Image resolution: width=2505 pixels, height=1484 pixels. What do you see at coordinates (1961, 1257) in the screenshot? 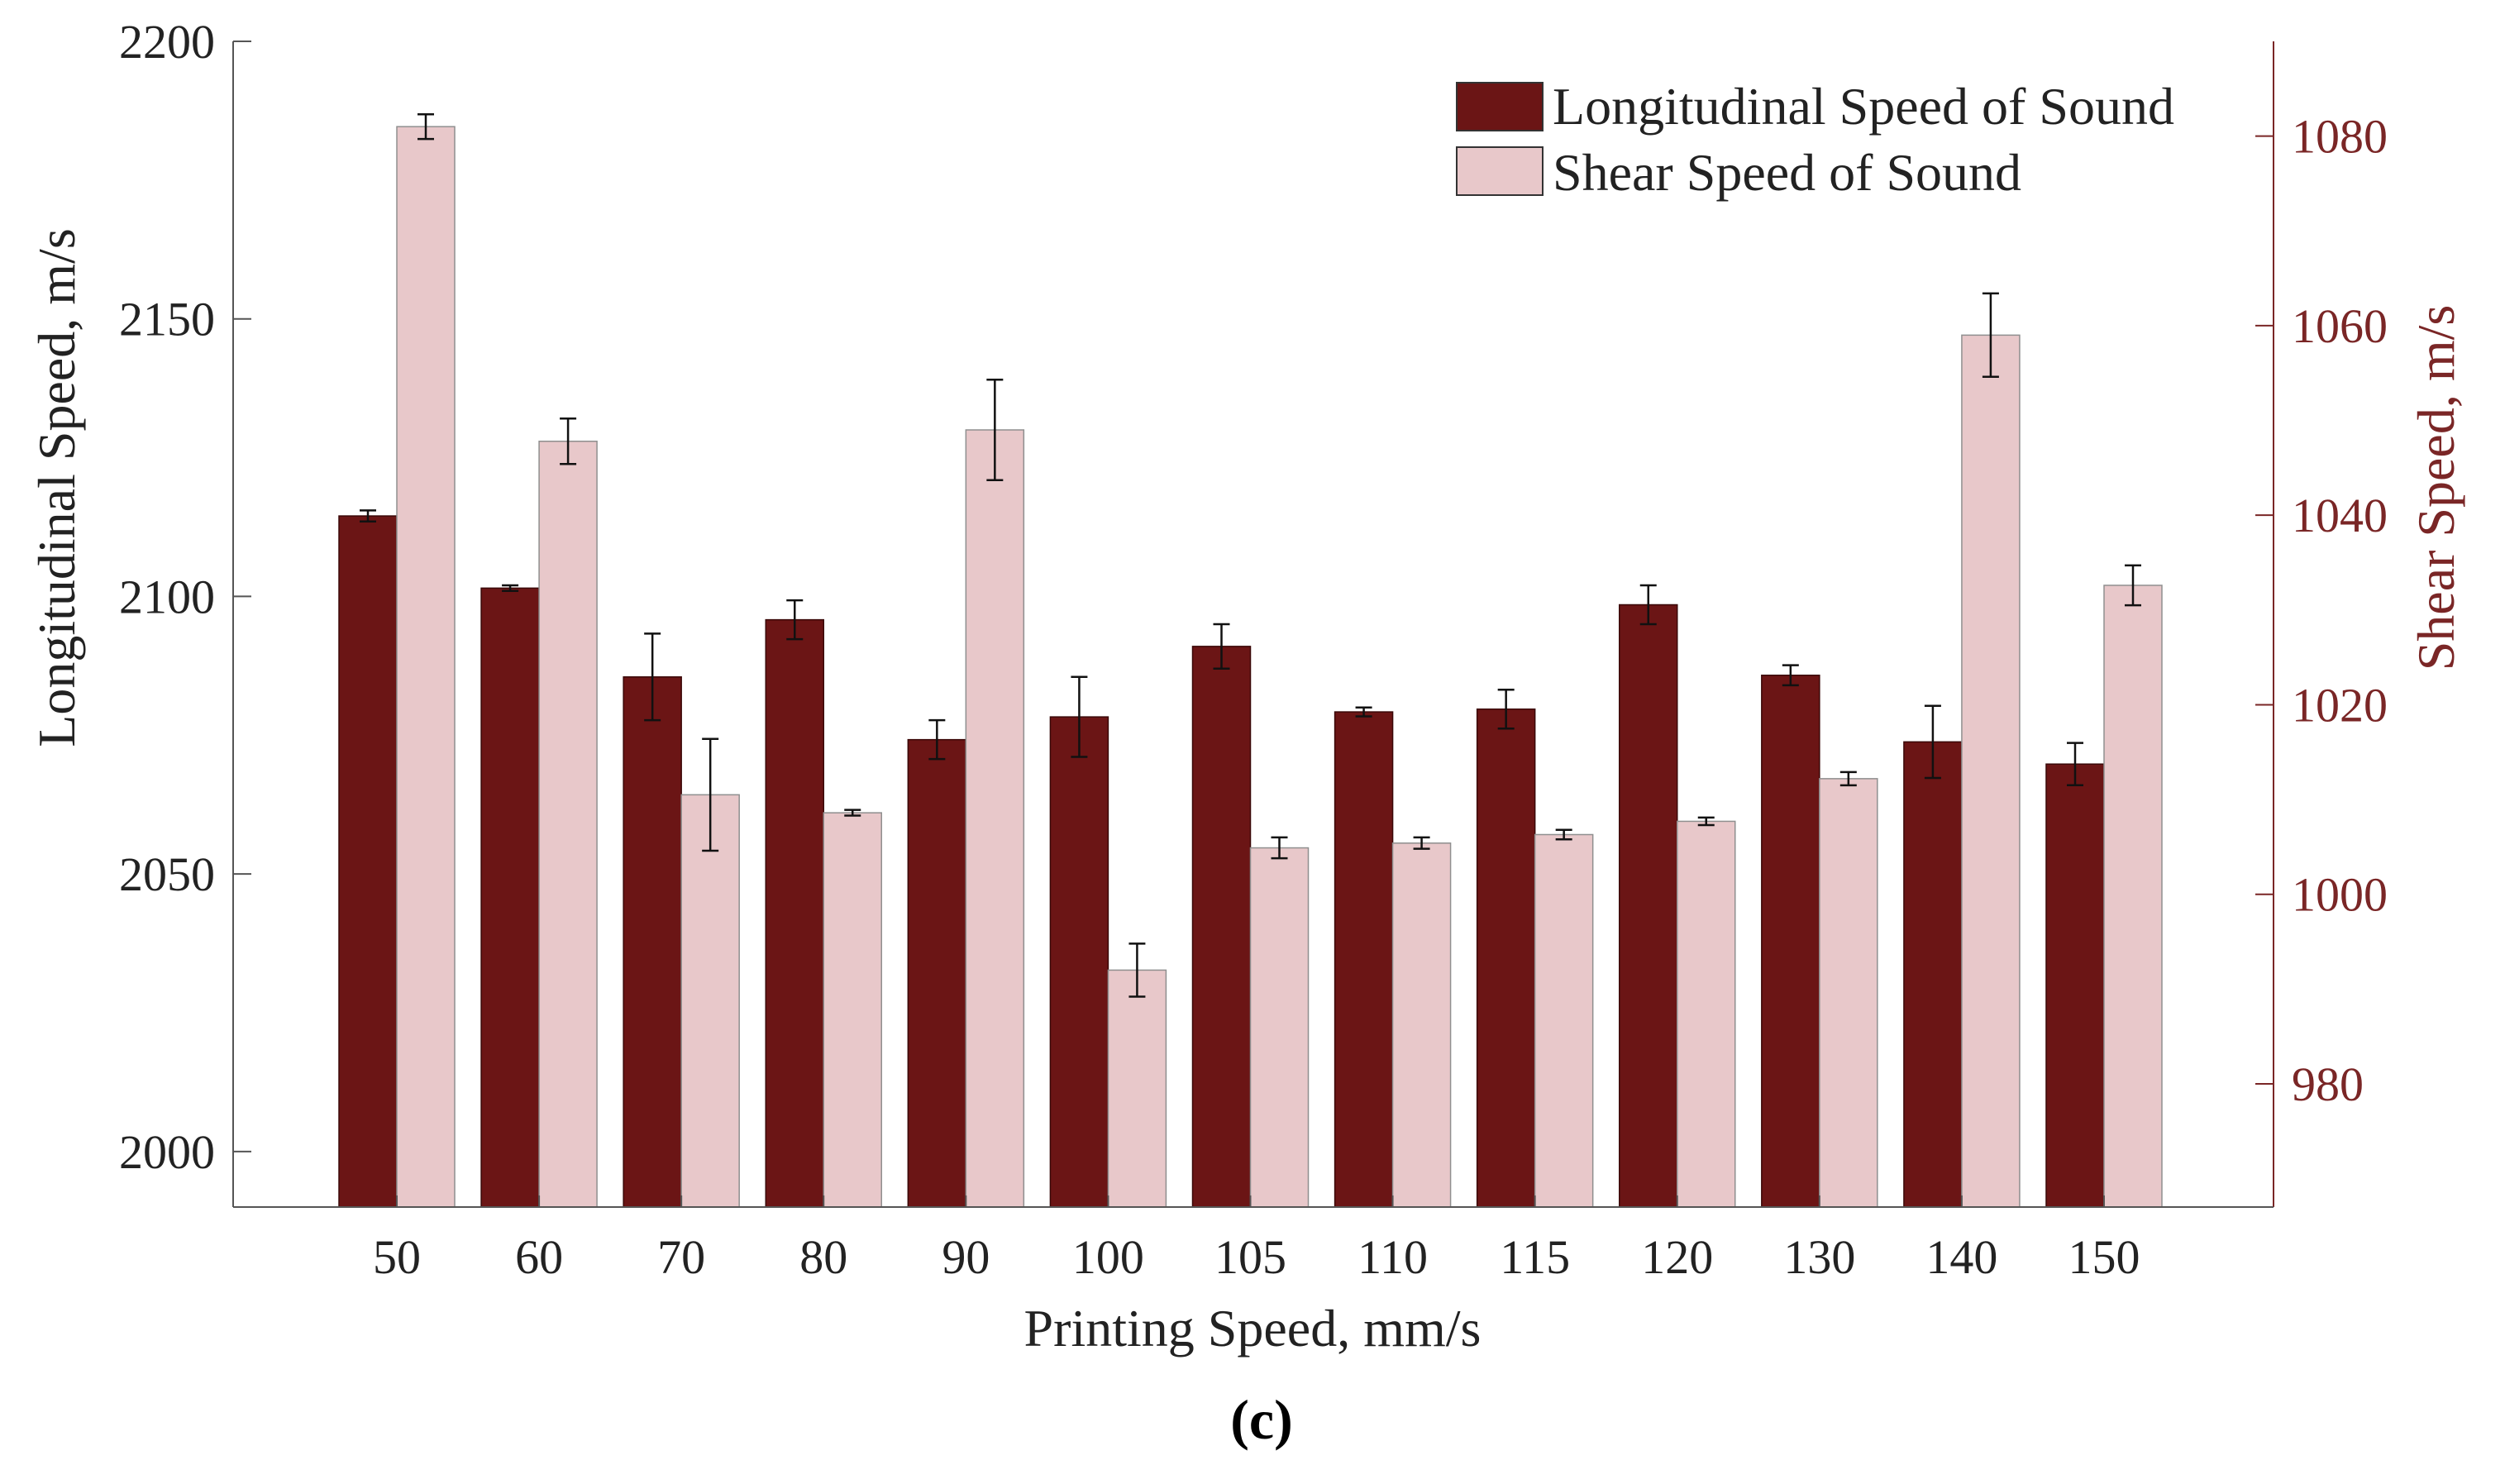
I see `x-tick-label-140: 140` at bounding box center [1961, 1257].